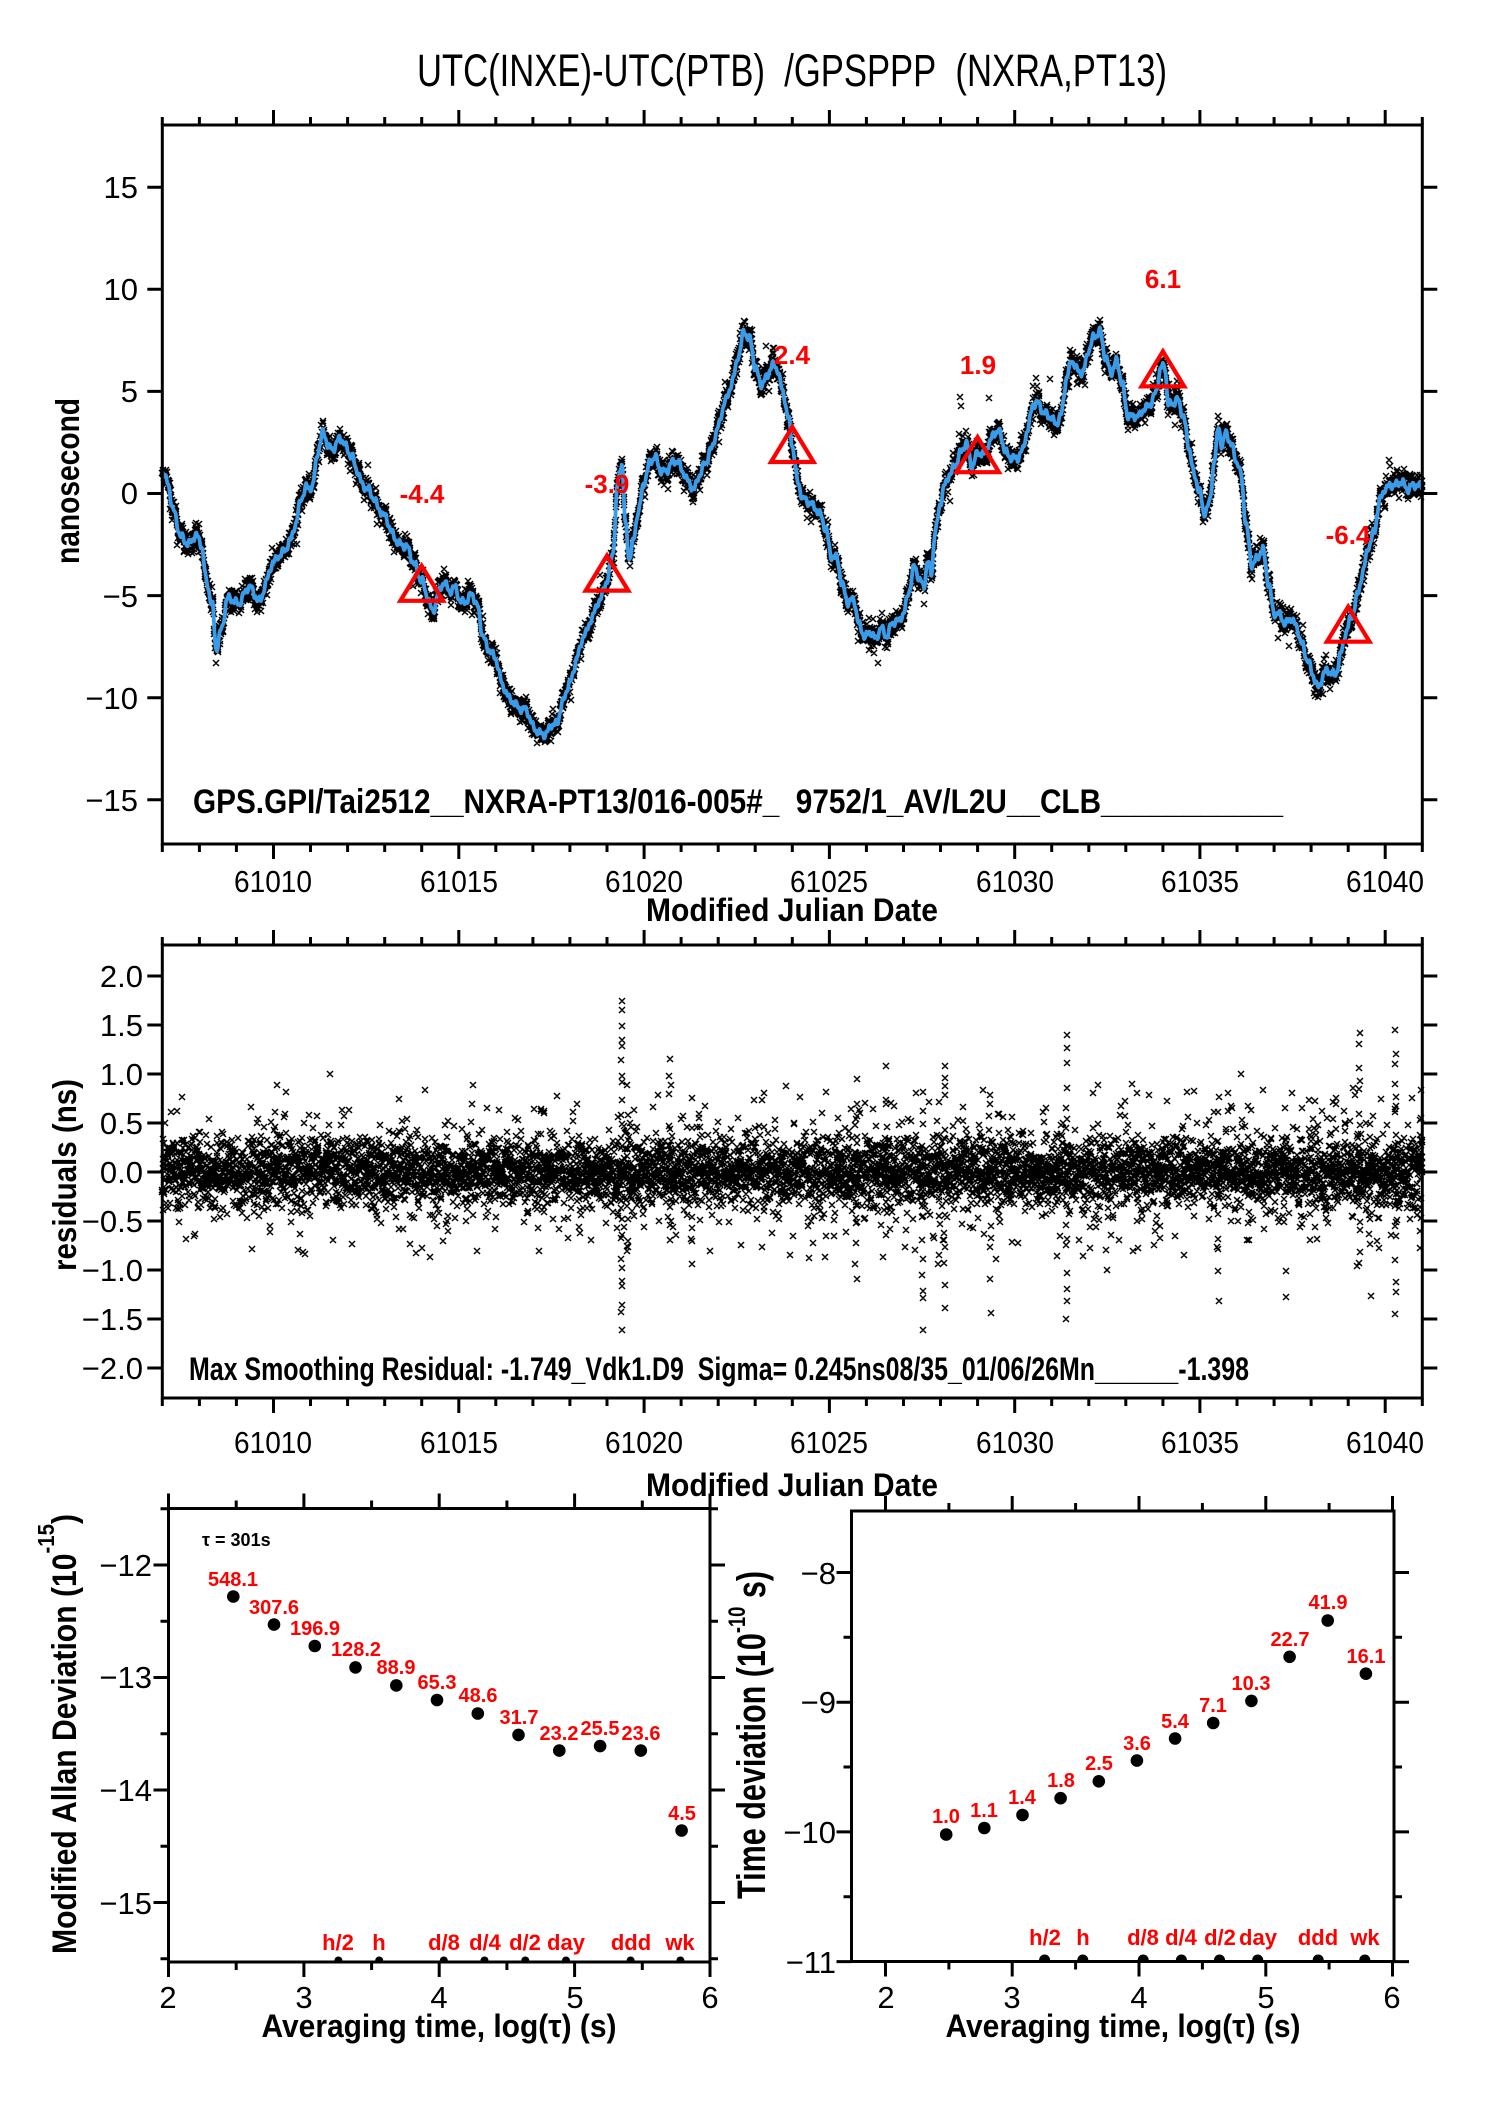  I want to click on svg-text: −2.0, so click(112, 1368).